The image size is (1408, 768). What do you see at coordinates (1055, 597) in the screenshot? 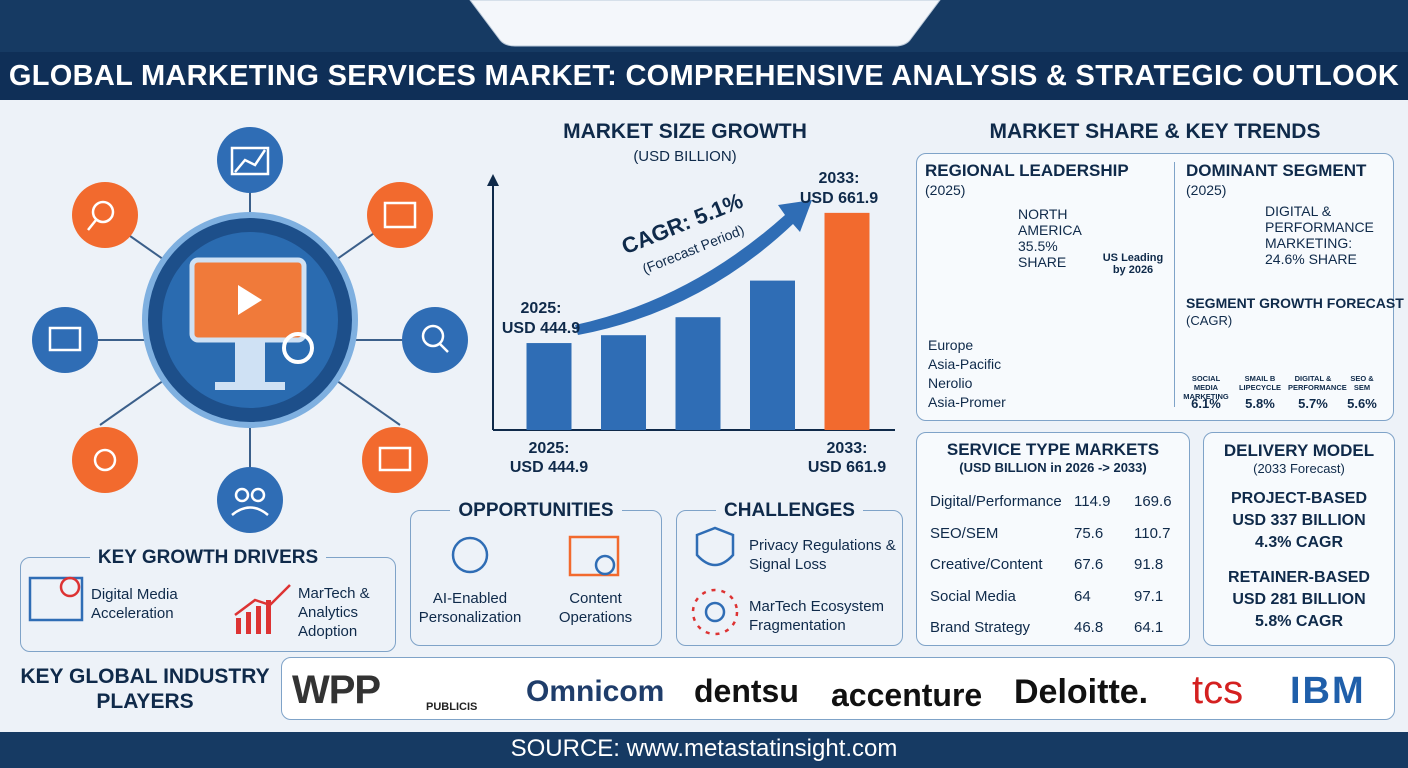
I see `row: Social Media 64 97.1` at bounding box center [1055, 597].